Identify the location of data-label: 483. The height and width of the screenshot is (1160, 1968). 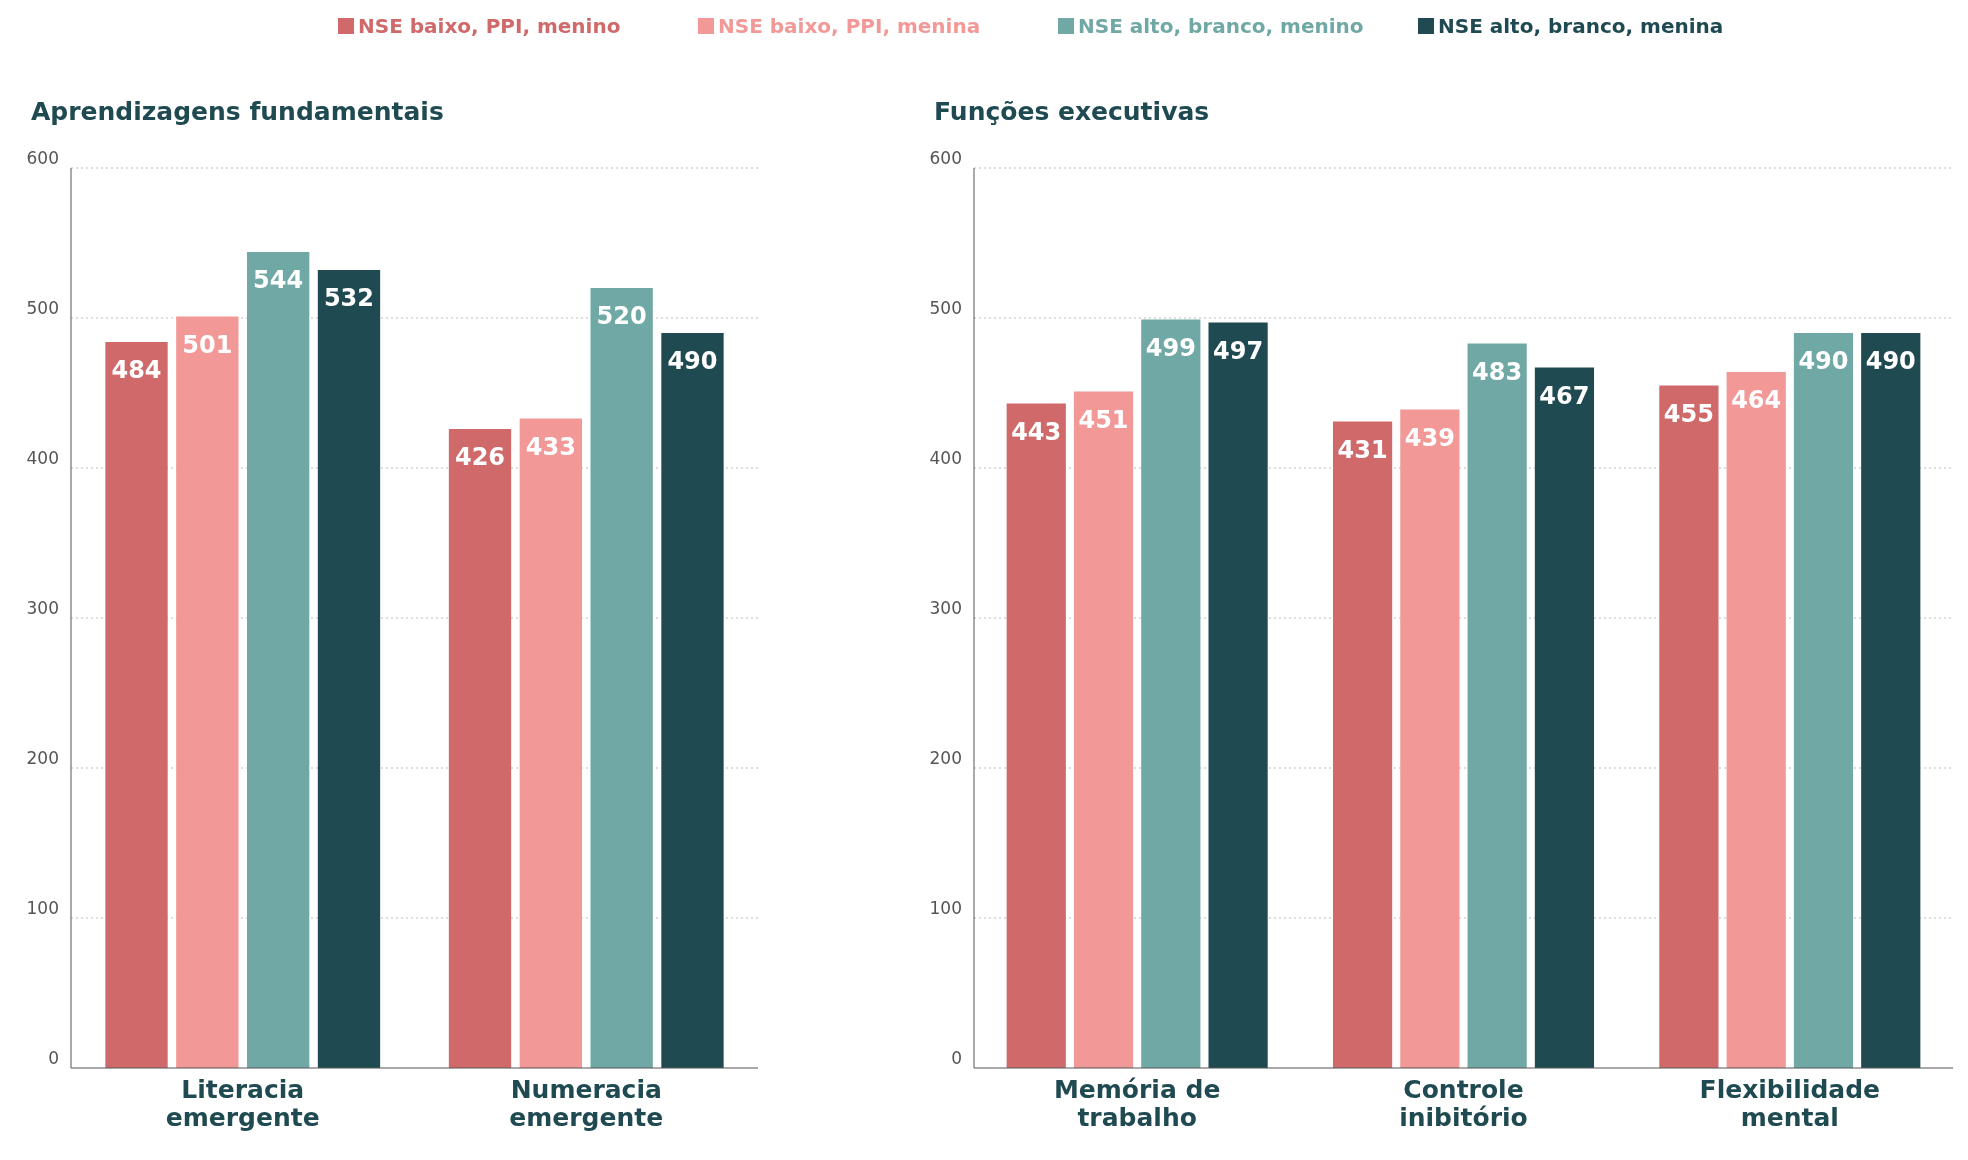
(1497, 371).